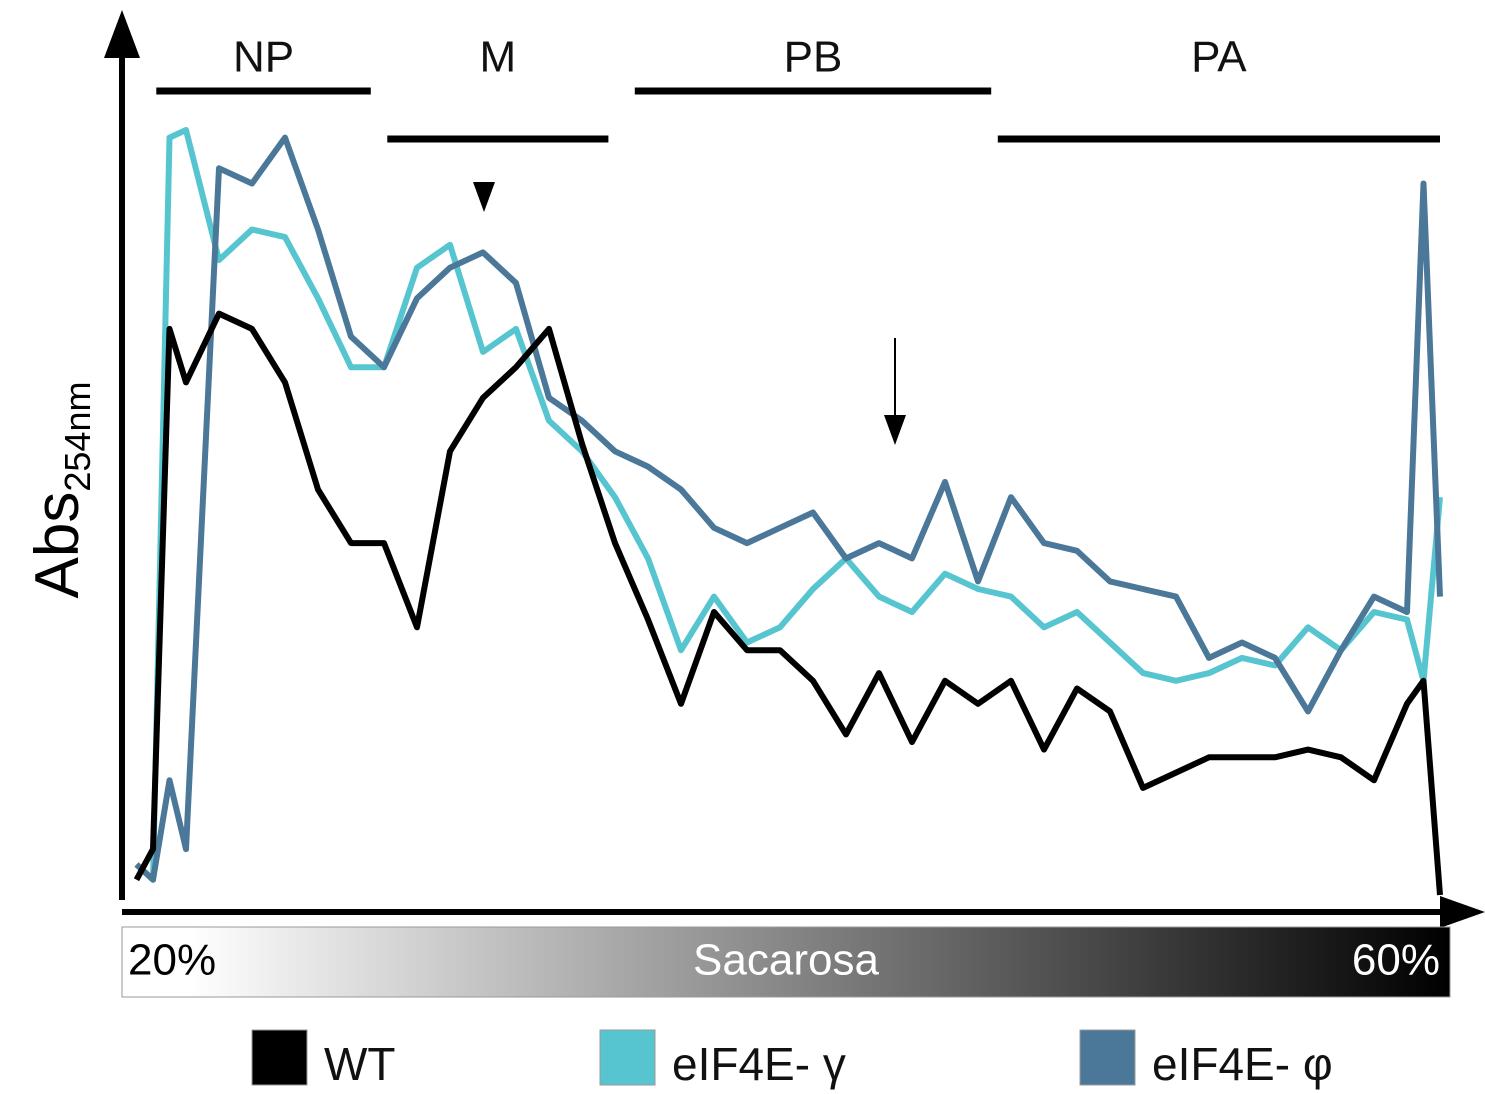  What do you see at coordinates (1219, 57) in the screenshot?
I see `region-label: PA` at bounding box center [1219, 57].